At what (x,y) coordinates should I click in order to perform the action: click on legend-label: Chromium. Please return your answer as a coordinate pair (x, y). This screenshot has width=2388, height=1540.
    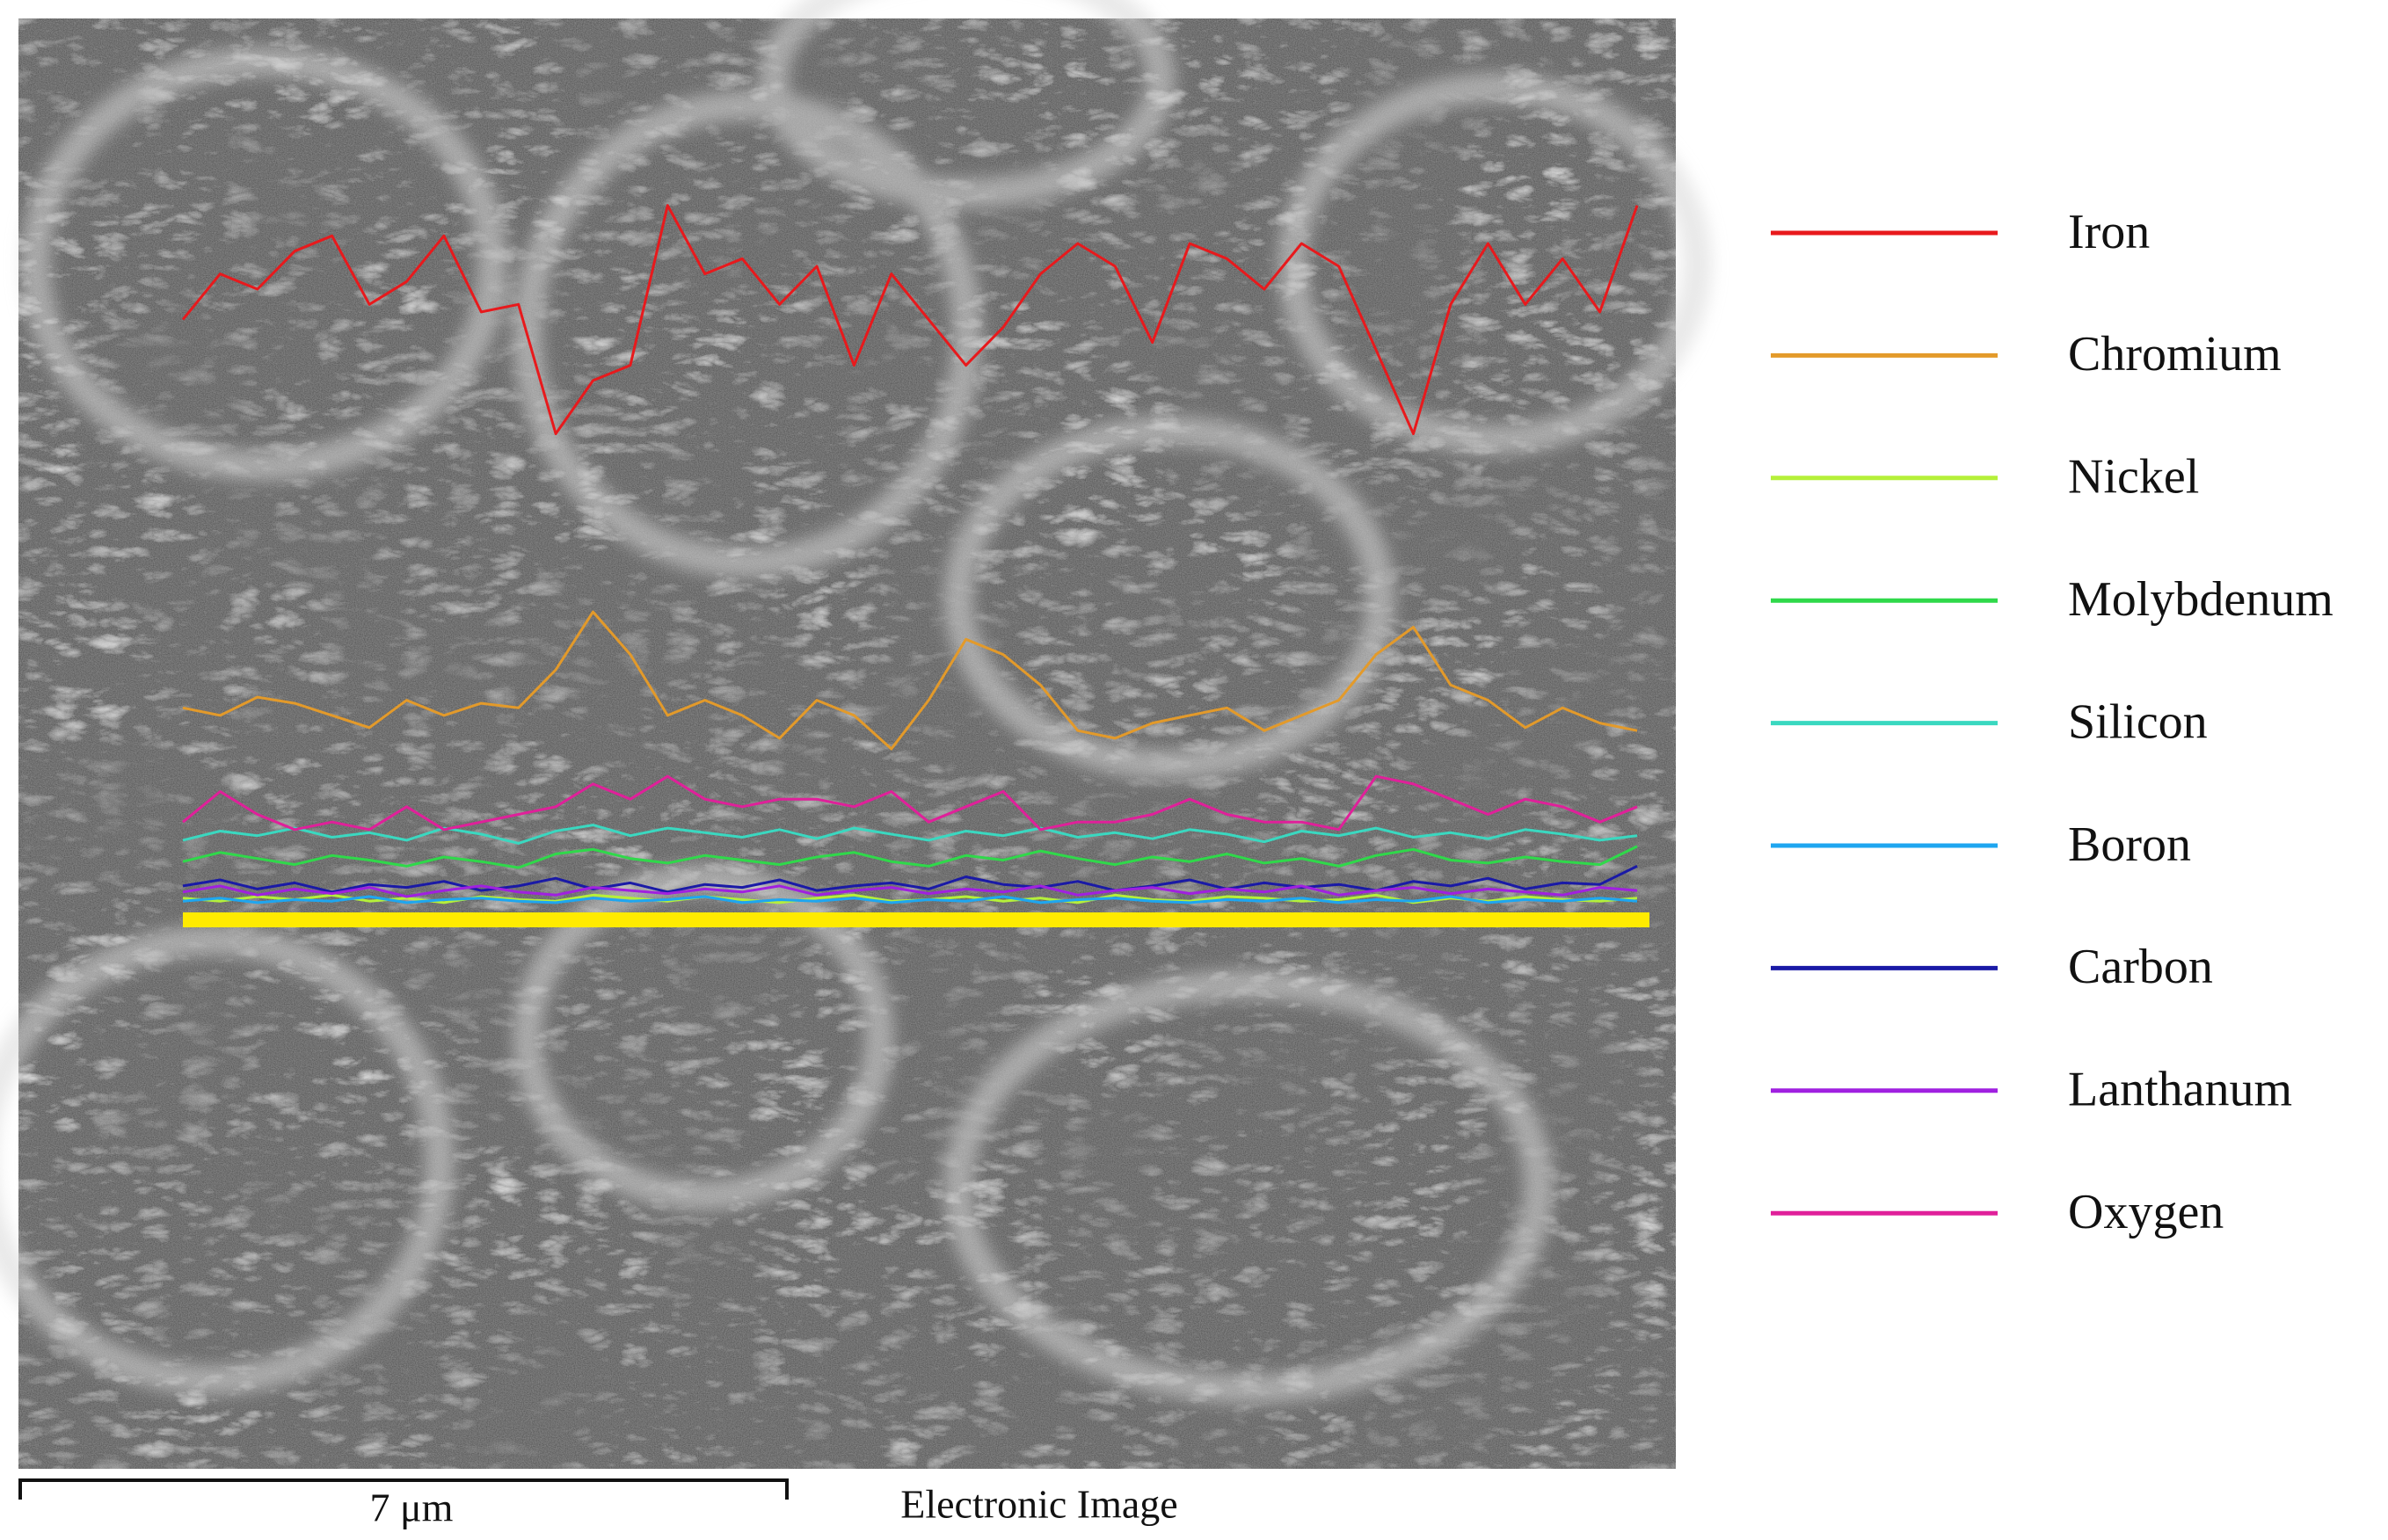
    Looking at the image, I should click on (2175, 354).